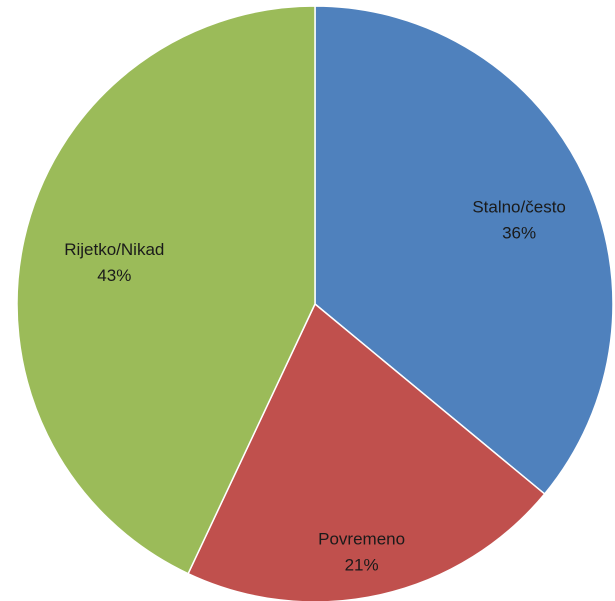 Image resolution: width=615 pixels, height=601 pixels. What do you see at coordinates (362, 564) in the screenshot?
I see `pie-slice-value-label: 21%` at bounding box center [362, 564].